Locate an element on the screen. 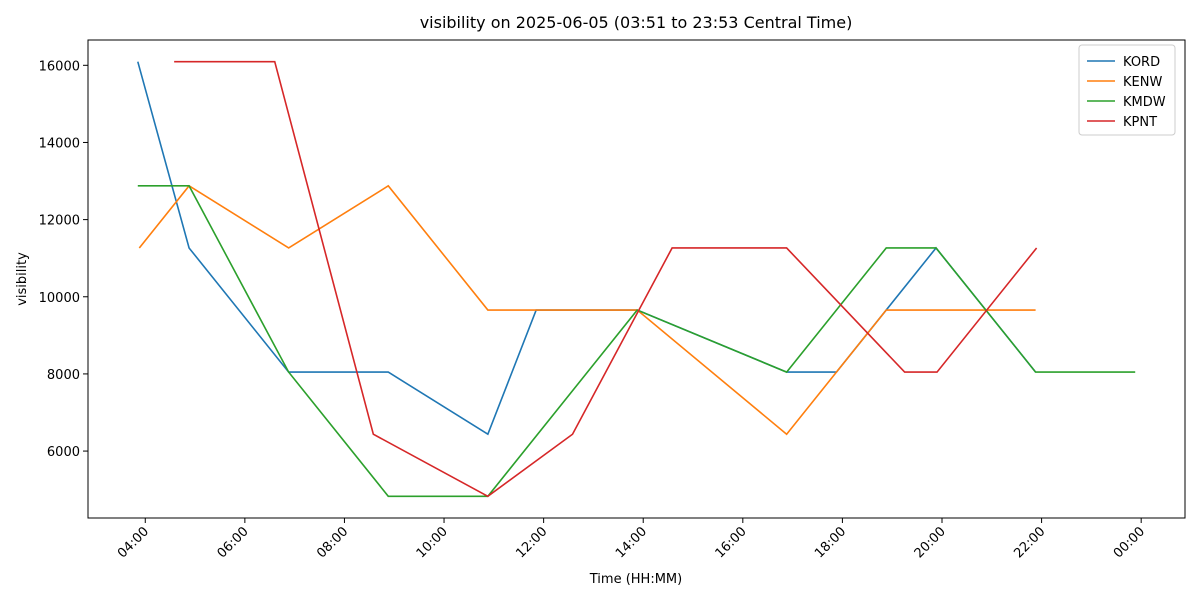  x-tick-label: 06:00 is located at coordinates (233, 542).